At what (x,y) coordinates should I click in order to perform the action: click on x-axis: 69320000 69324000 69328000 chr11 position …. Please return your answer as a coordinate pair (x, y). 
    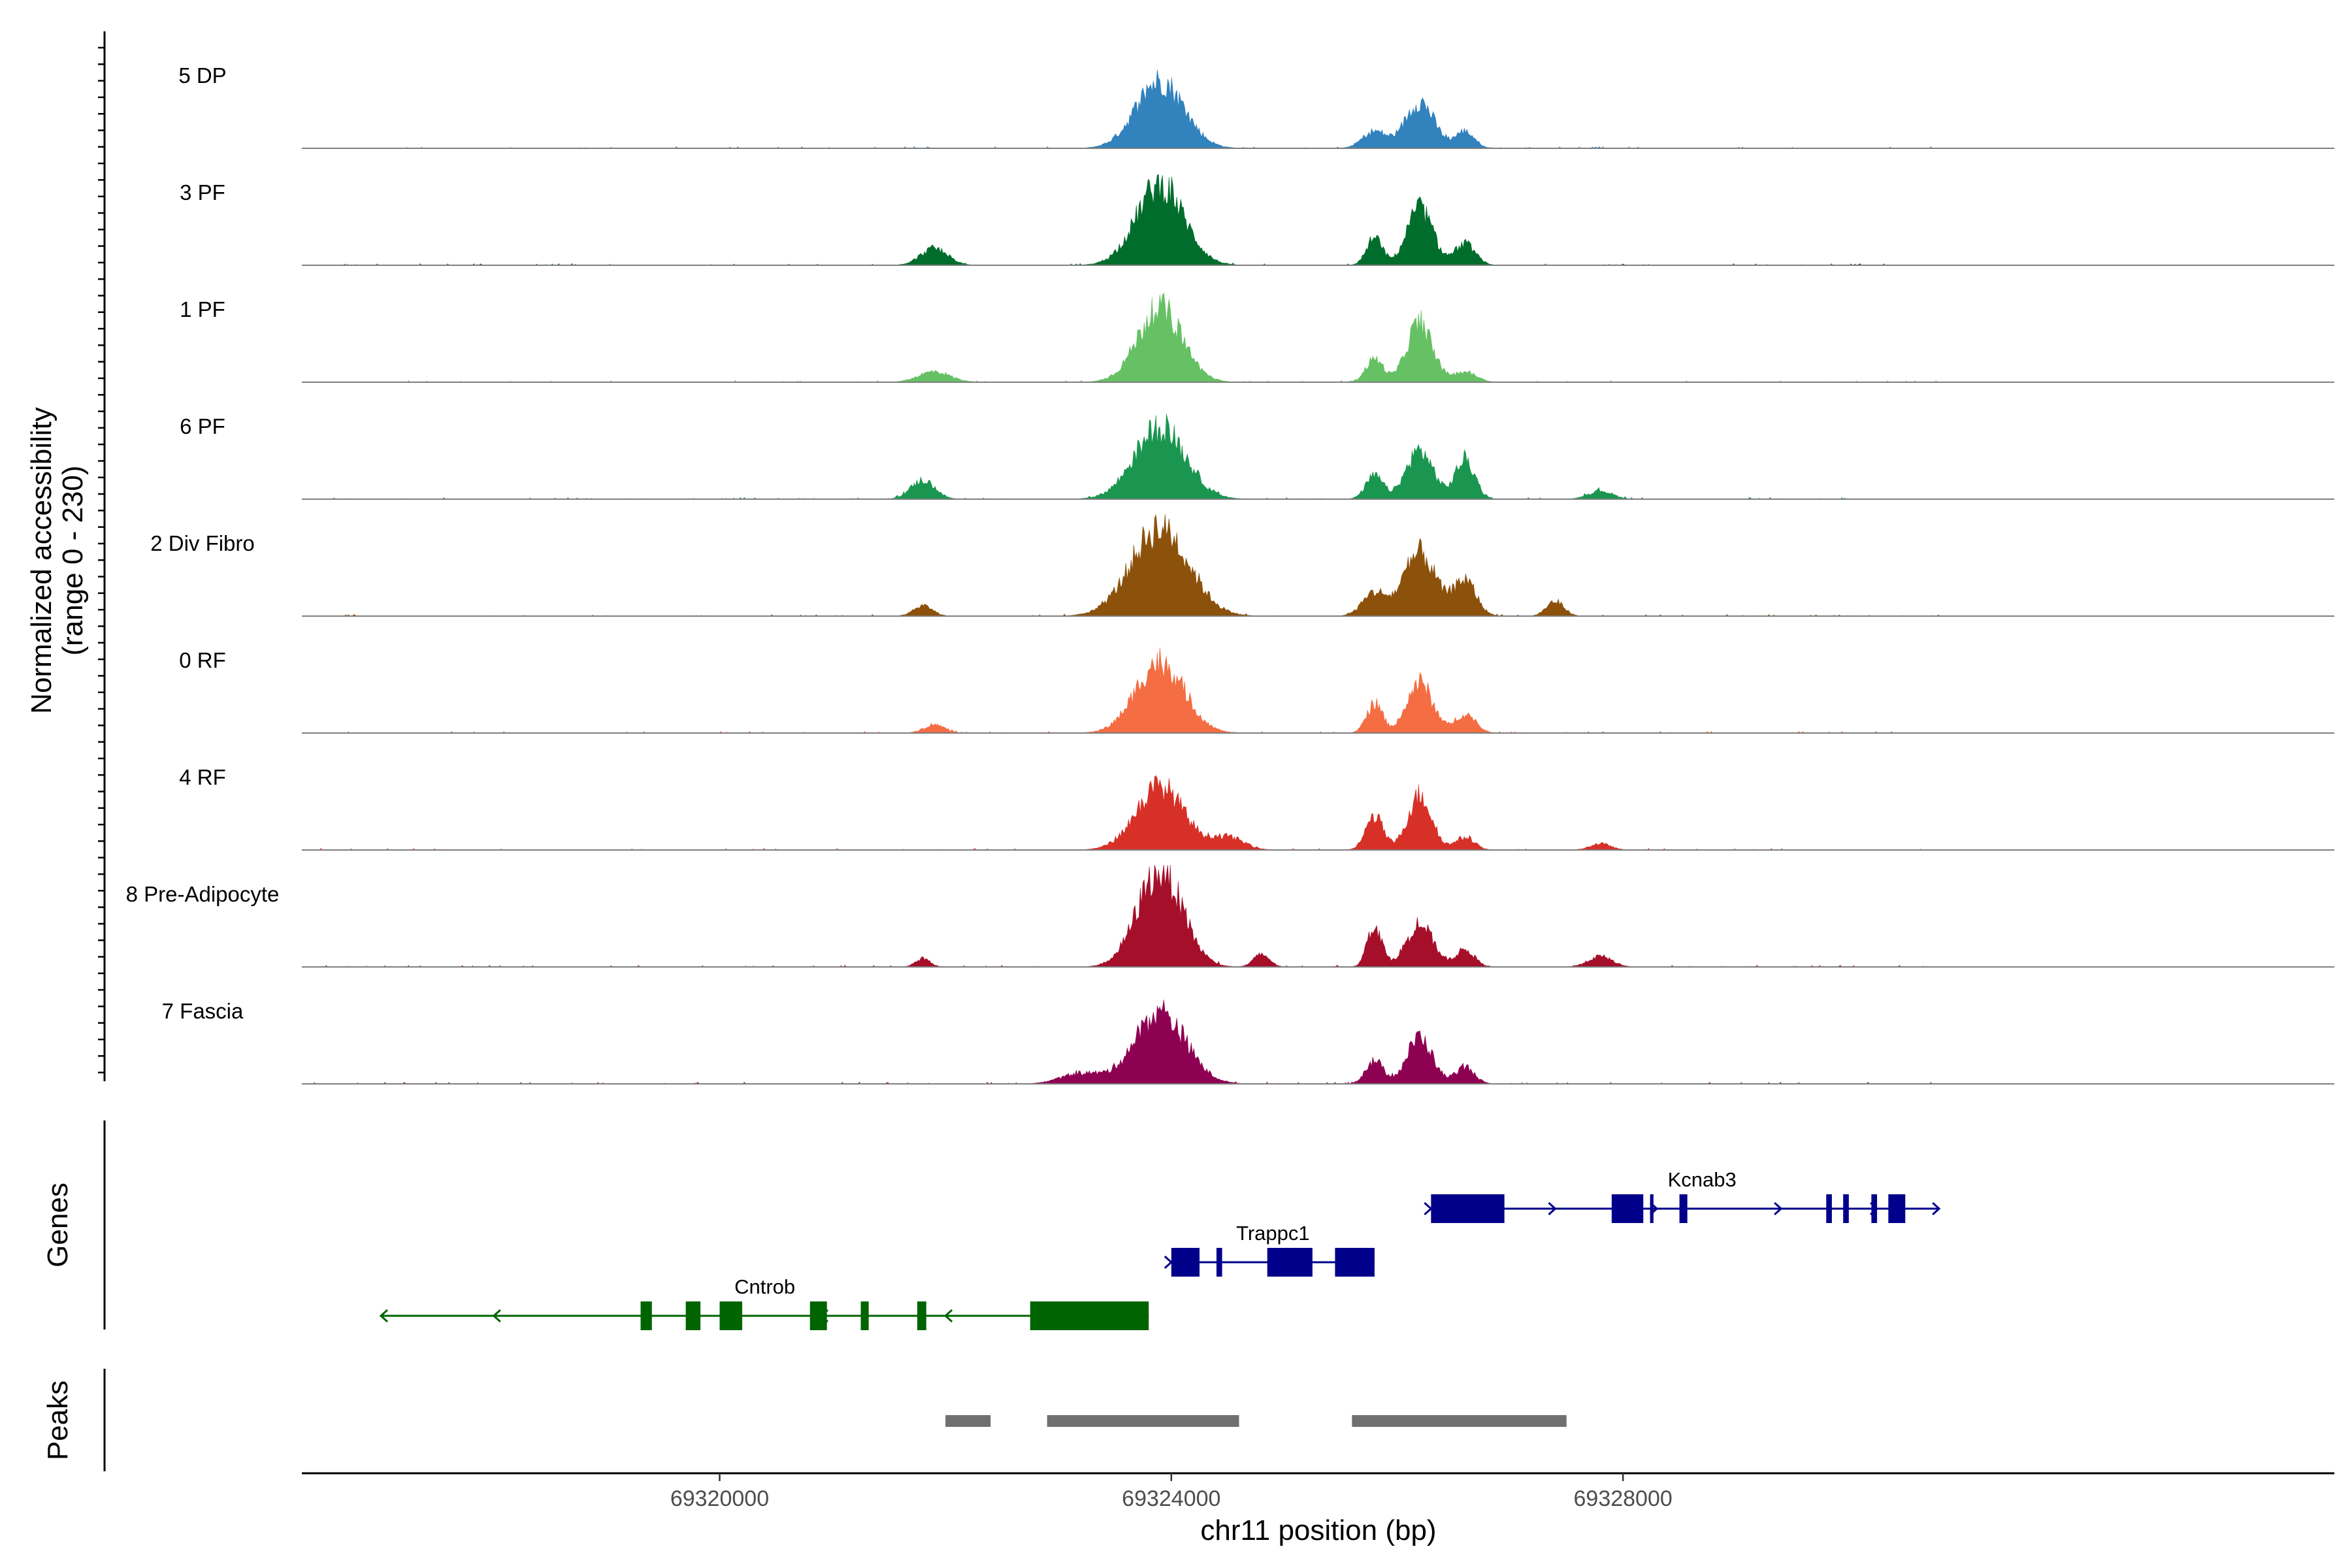
    Looking at the image, I should click on (1318, 1509).